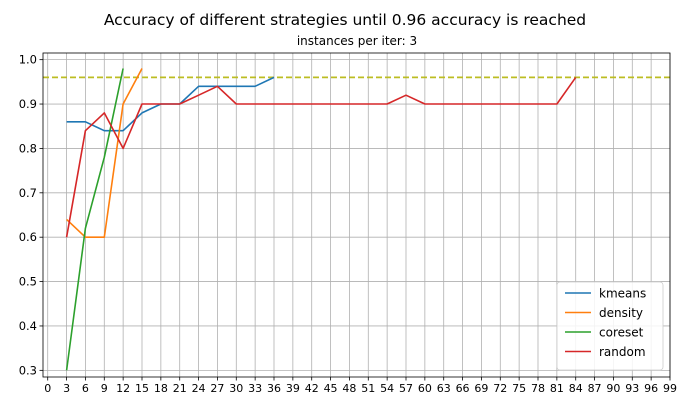  What do you see at coordinates (123, 388) in the screenshot?
I see `x-tick-label: 12` at bounding box center [123, 388].